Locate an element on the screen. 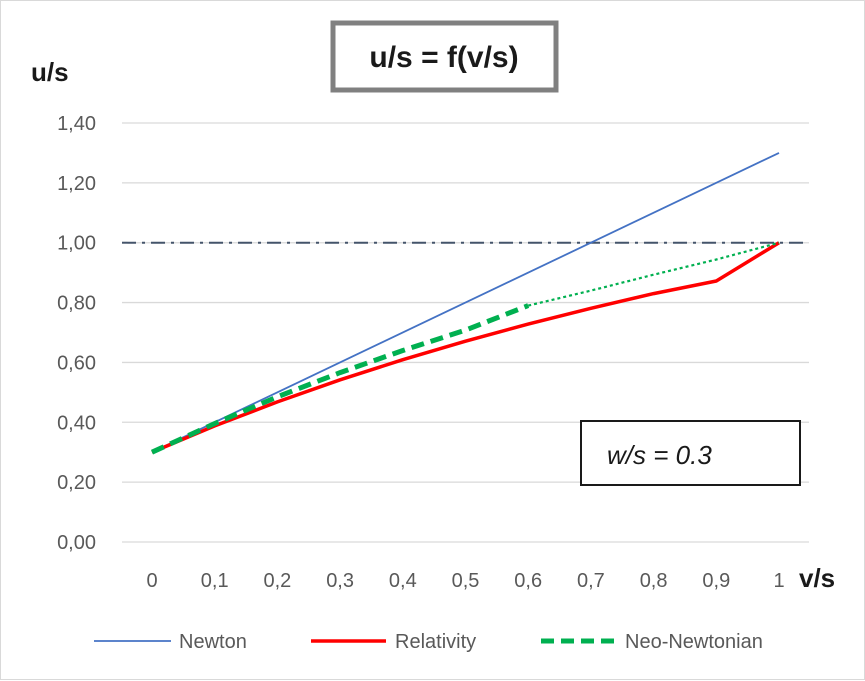 The width and height of the screenshot is (865, 681). chart-title: u/s = f(v/s) is located at coordinates (443, 57).